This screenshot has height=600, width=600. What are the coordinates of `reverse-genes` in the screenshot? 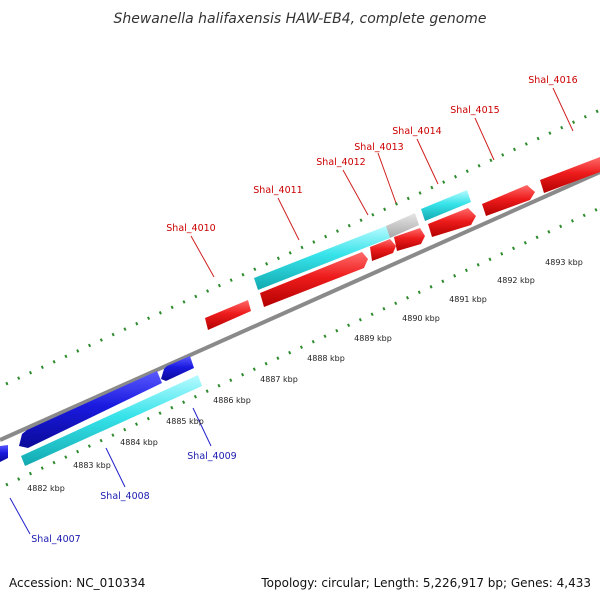 It's located at (97, 409).